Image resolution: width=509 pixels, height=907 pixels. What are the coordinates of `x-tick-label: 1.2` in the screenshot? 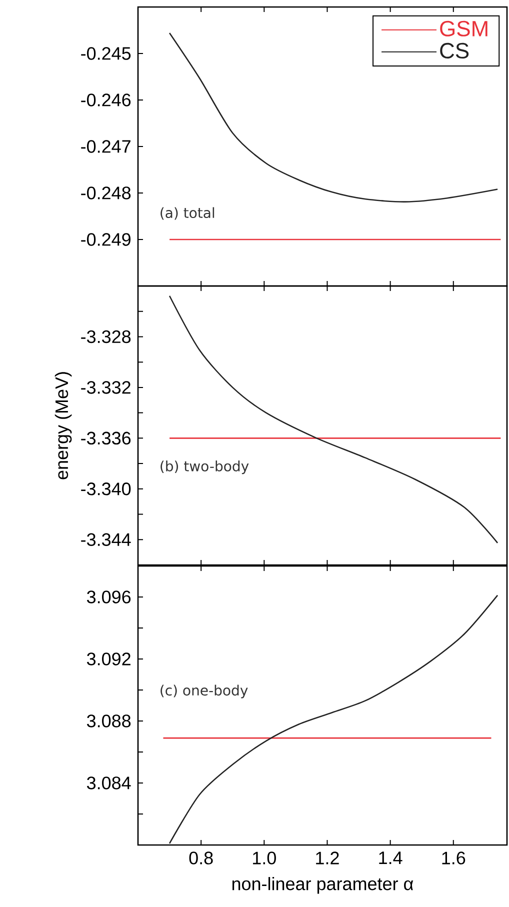 It's located at (327, 858).